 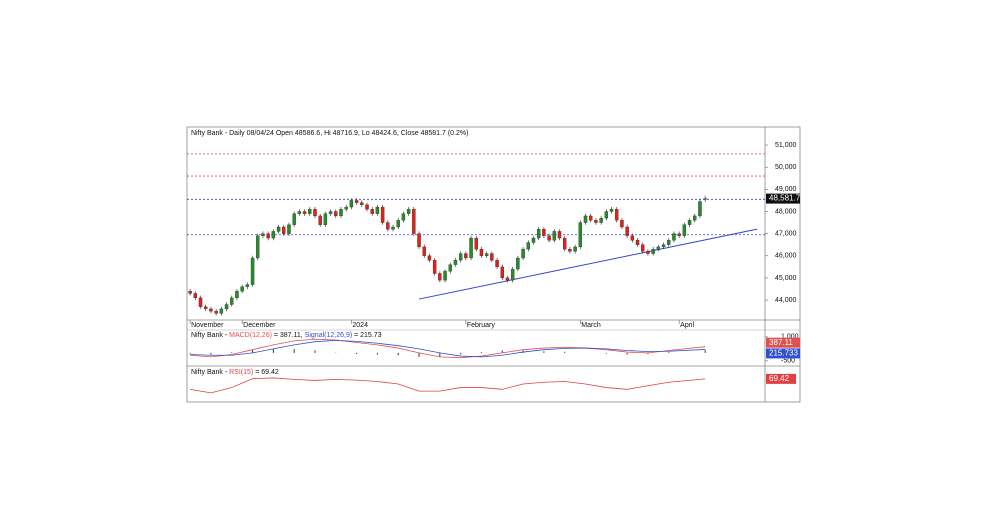 What do you see at coordinates (783, 353) in the screenshot?
I see `macd-tag: 215.733` at bounding box center [783, 353].